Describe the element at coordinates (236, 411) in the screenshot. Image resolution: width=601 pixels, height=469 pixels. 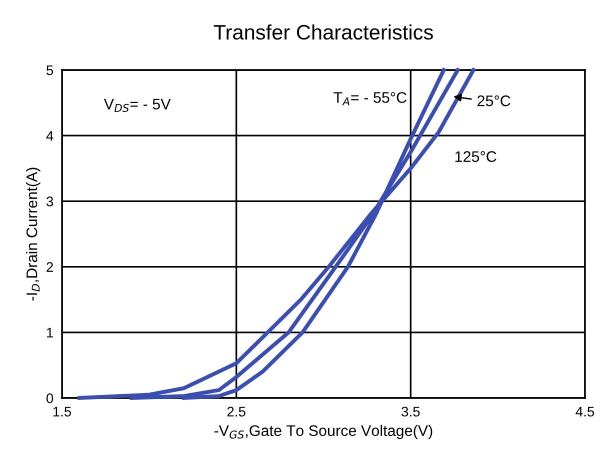
I see `x-tick-label: 2.5` at that location.